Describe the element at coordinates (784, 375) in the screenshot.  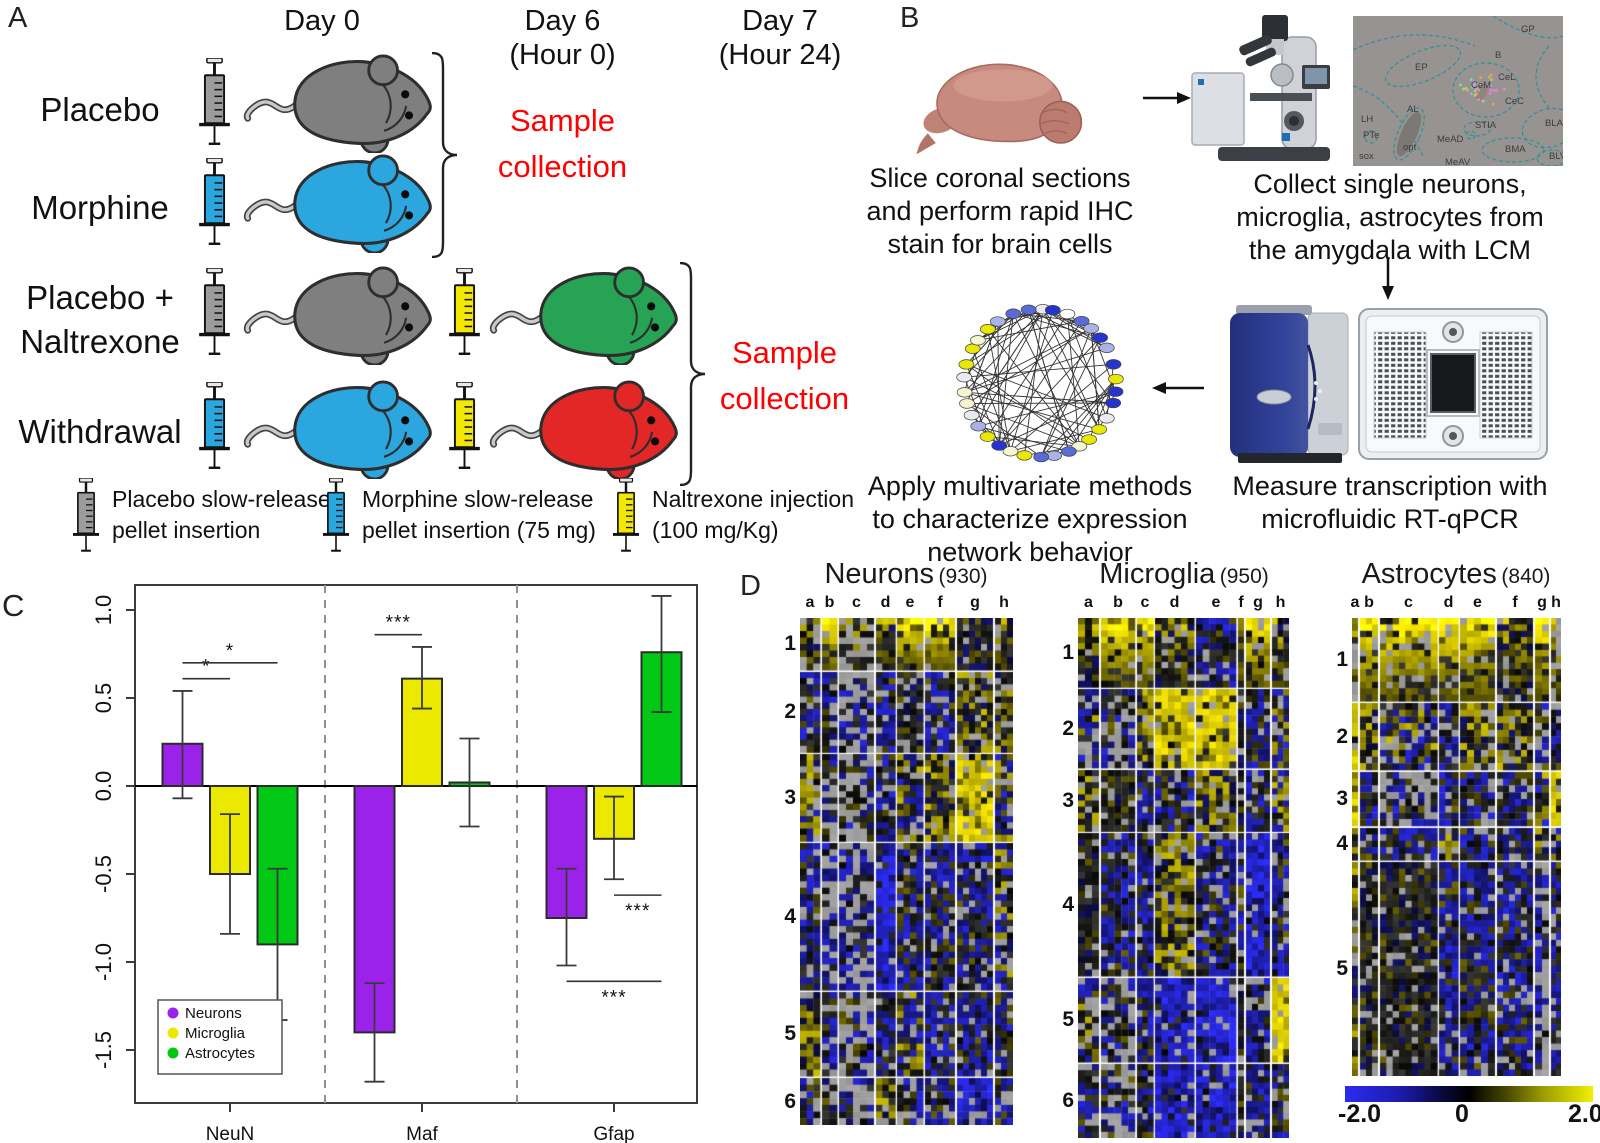
I see `sample-collection-text-2: Sample collection` at that location.